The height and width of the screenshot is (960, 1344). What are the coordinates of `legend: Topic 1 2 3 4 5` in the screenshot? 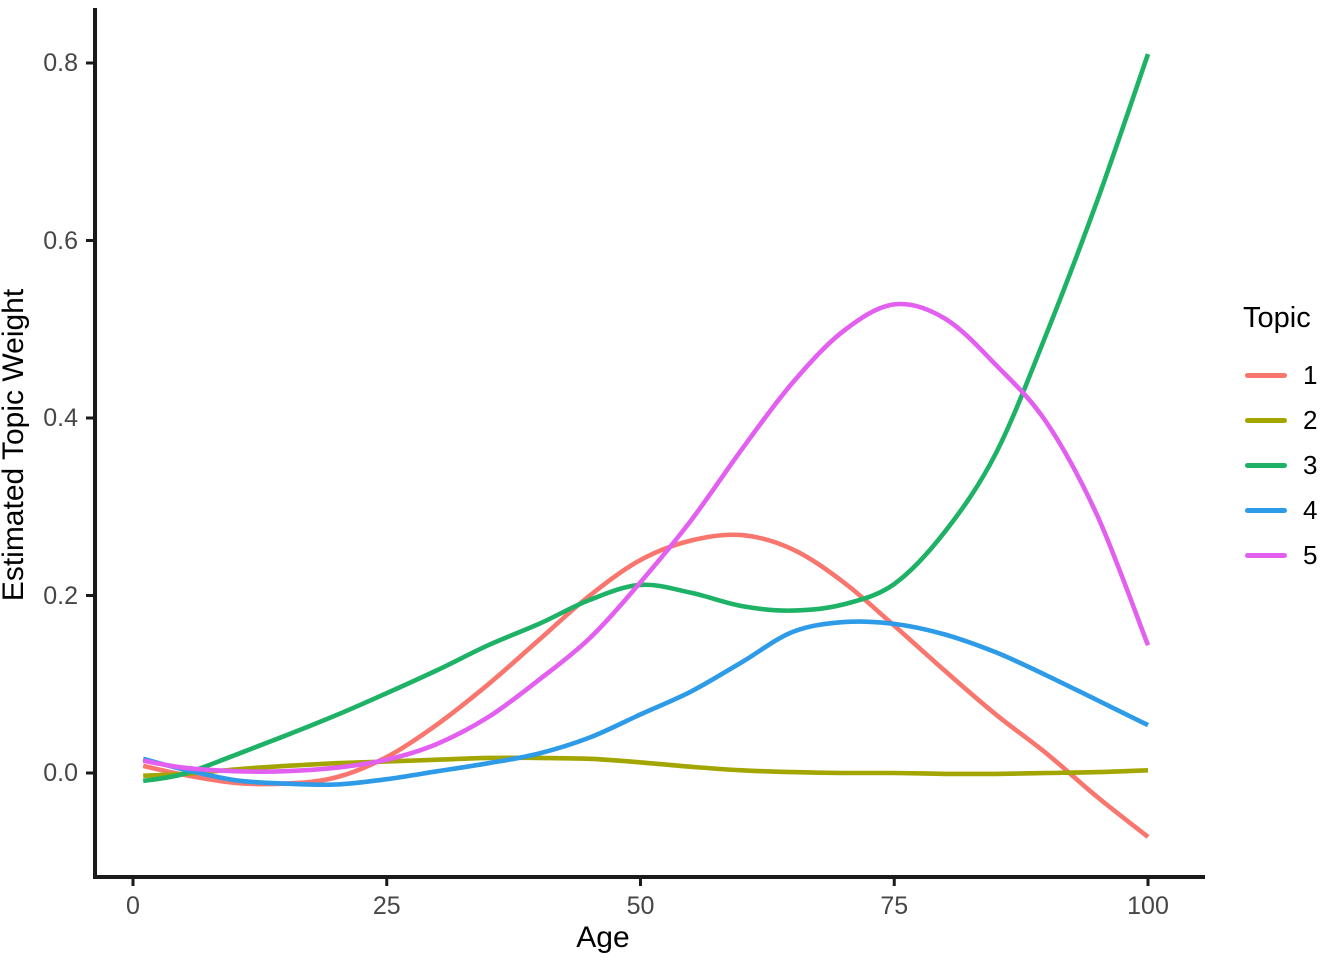 It's located at (1291, 439).